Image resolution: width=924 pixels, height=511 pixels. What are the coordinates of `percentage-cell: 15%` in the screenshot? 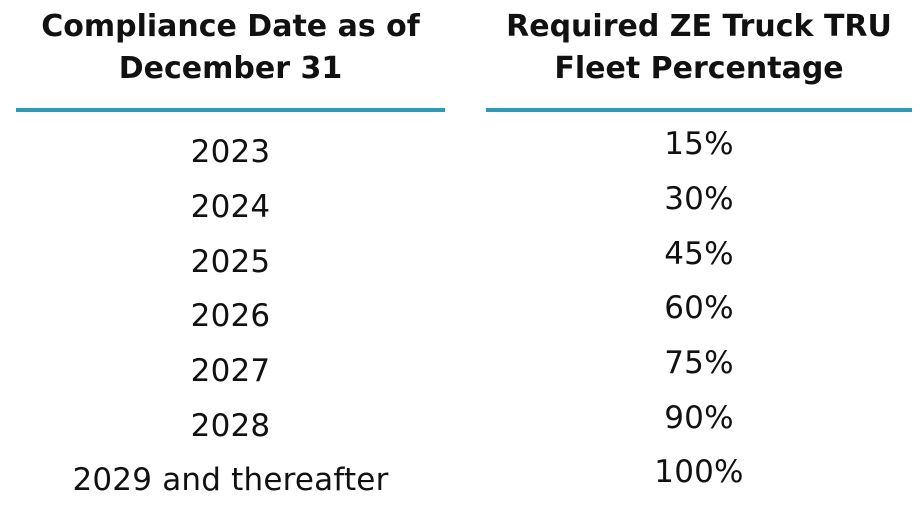 It's located at (699, 144).